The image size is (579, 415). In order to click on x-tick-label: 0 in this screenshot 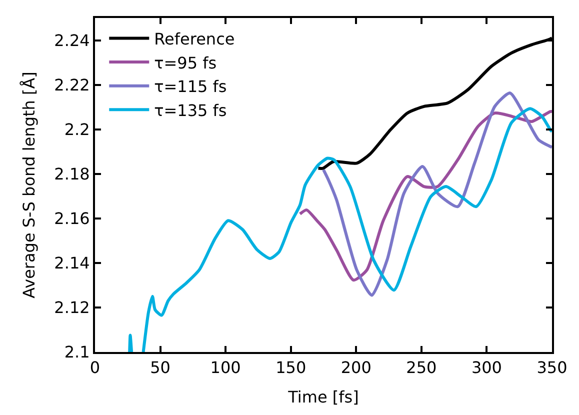, I will do `click(95, 368)`.